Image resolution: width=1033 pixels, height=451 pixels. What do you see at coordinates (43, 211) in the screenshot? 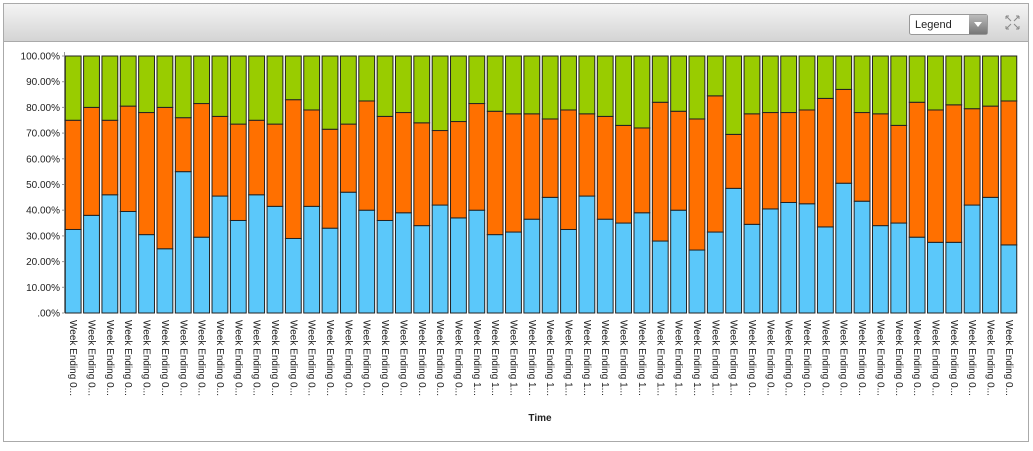
I see `y-tick-label: 40.00%` at bounding box center [43, 211].